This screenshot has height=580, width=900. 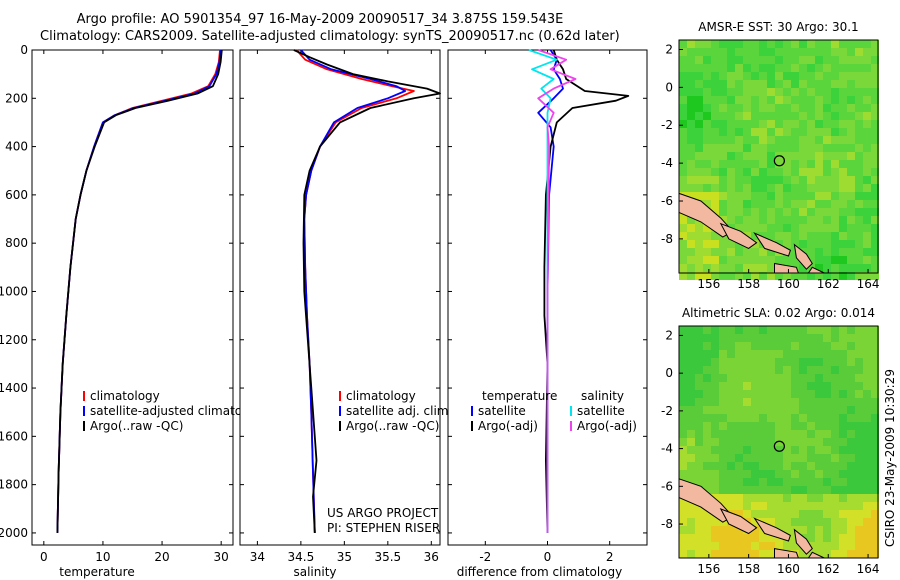 What do you see at coordinates (519, 396) in the screenshot?
I see `legend-label: temperature` at bounding box center [519, 396].